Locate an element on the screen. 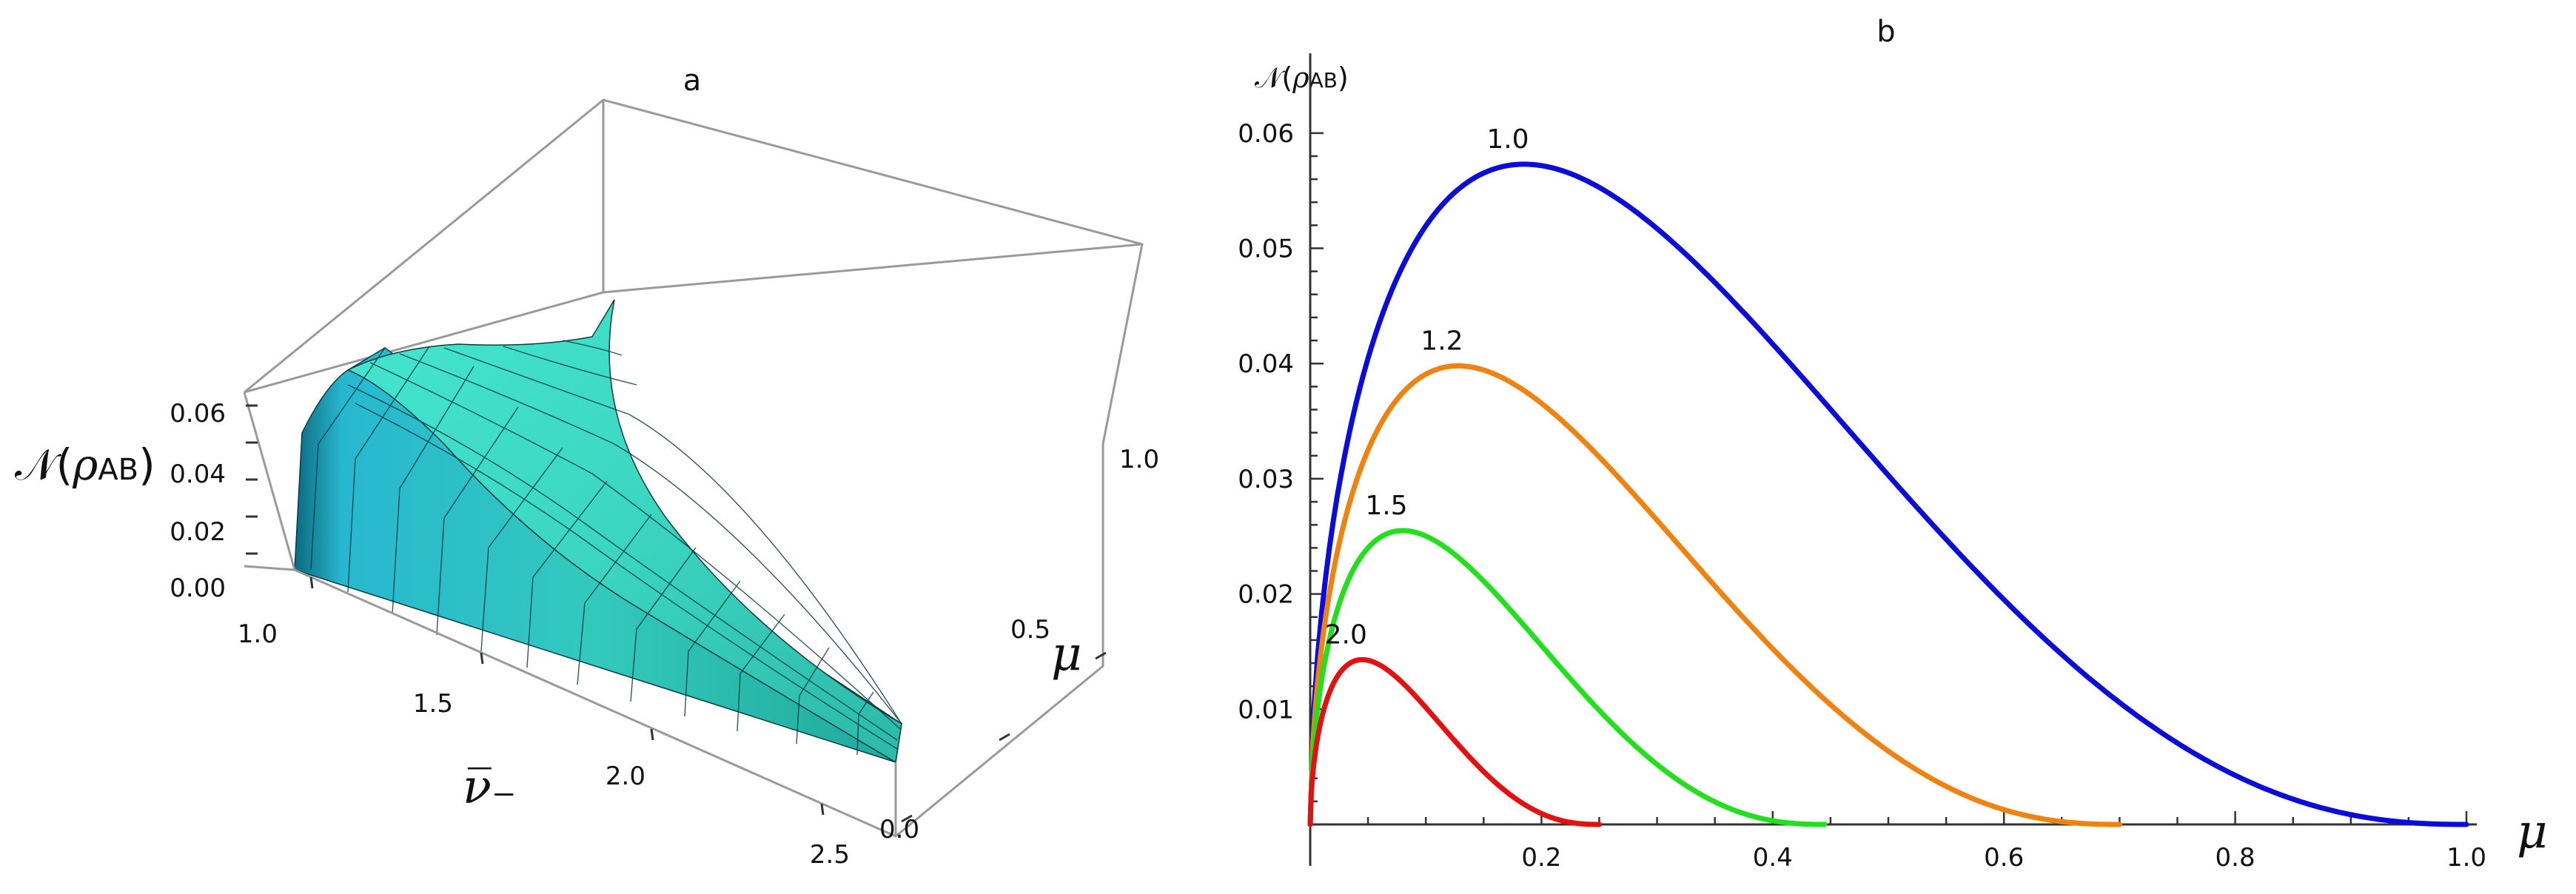 This screenshot has height=894, width=2576. panel-a-x-ticks: 1.0 1.5 2.0 2.5 is located at coordinates (544, 723).